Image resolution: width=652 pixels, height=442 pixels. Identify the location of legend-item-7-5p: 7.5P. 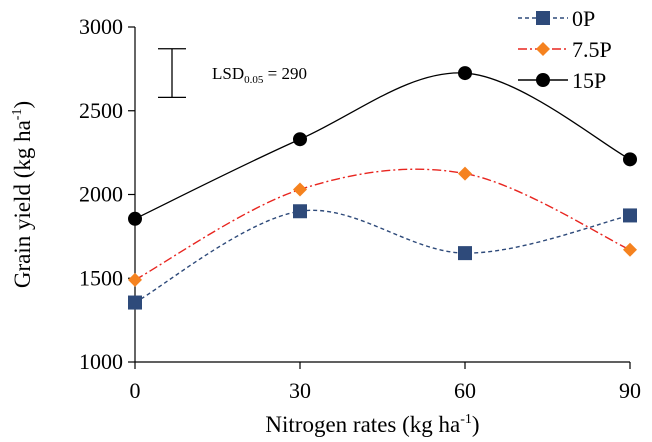
(565, 49).